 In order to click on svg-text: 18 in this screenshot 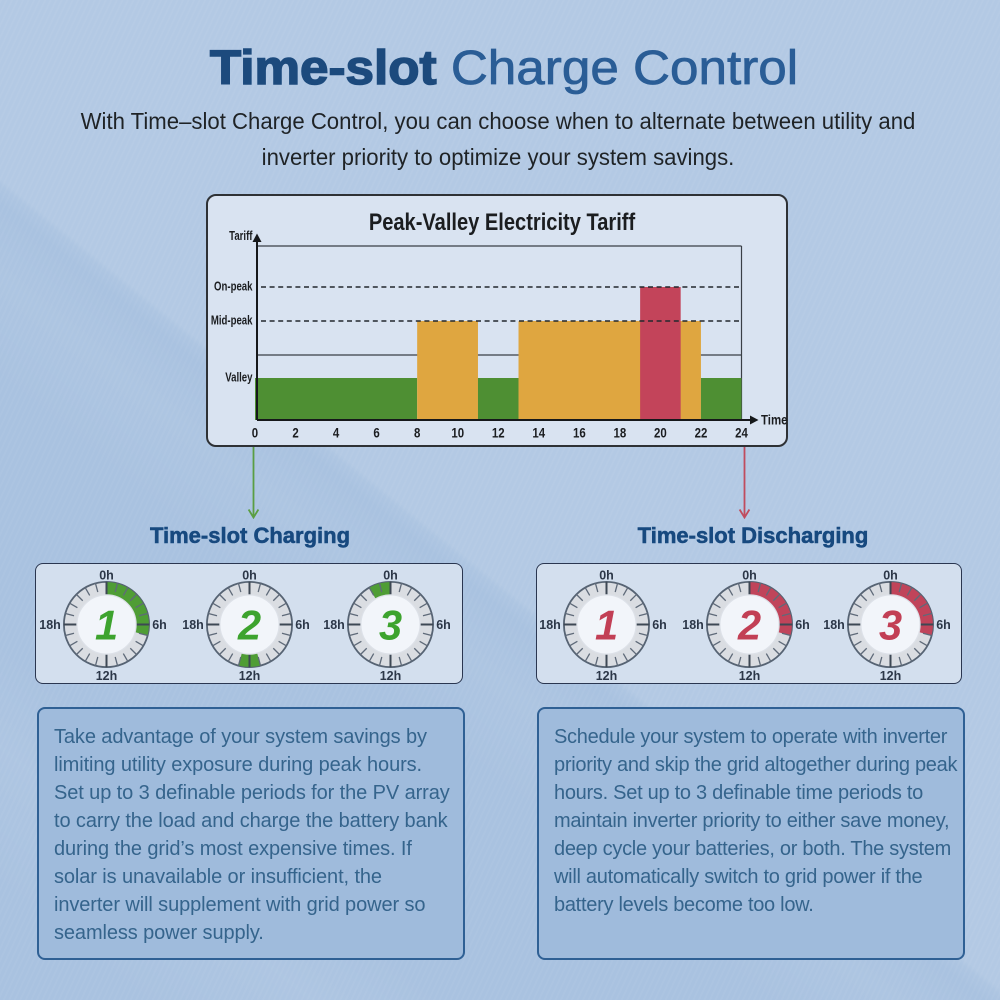, I will do `click(619, 433)`.